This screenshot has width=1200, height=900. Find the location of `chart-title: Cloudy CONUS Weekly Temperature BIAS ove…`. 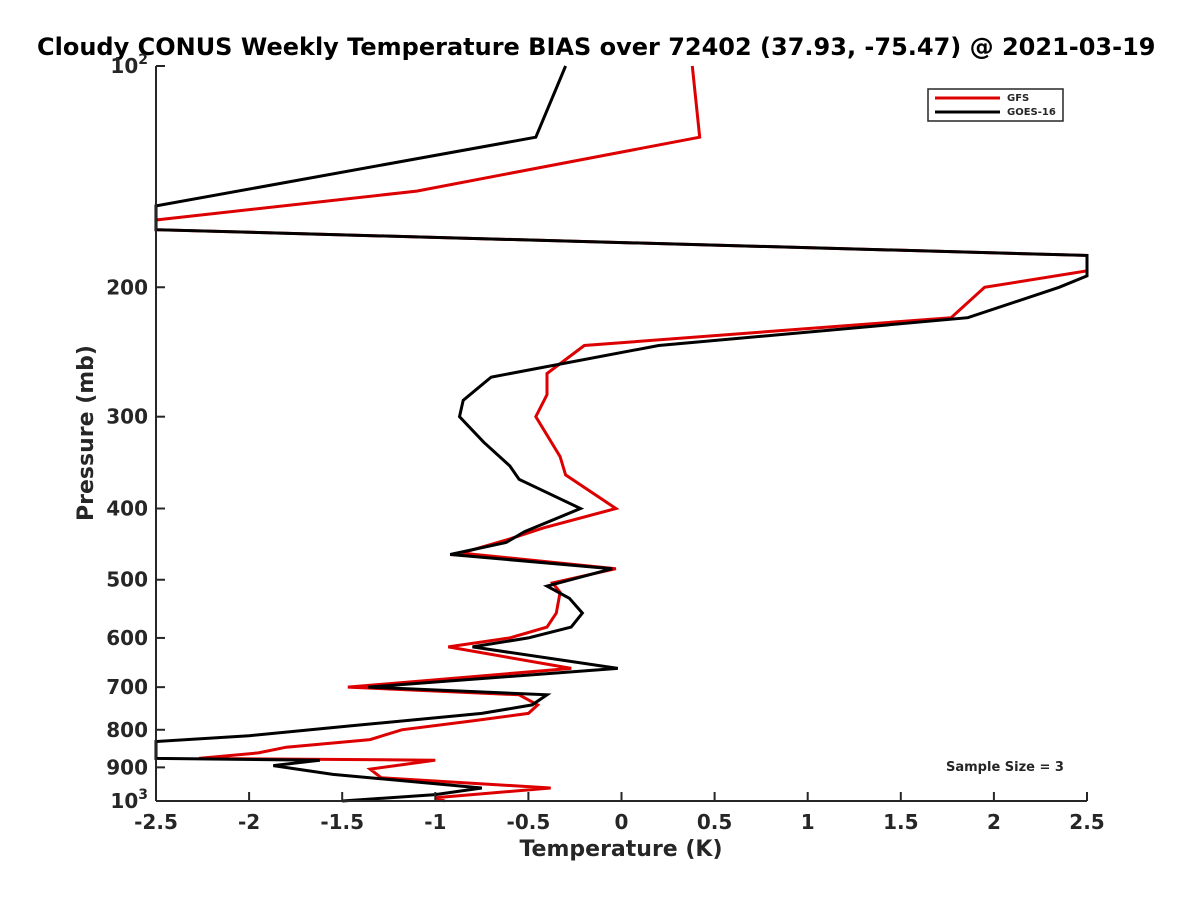

chart-title: Cloudy CONUS Weekly Temperature BIAS ove… is located at coordinates (596, 47).